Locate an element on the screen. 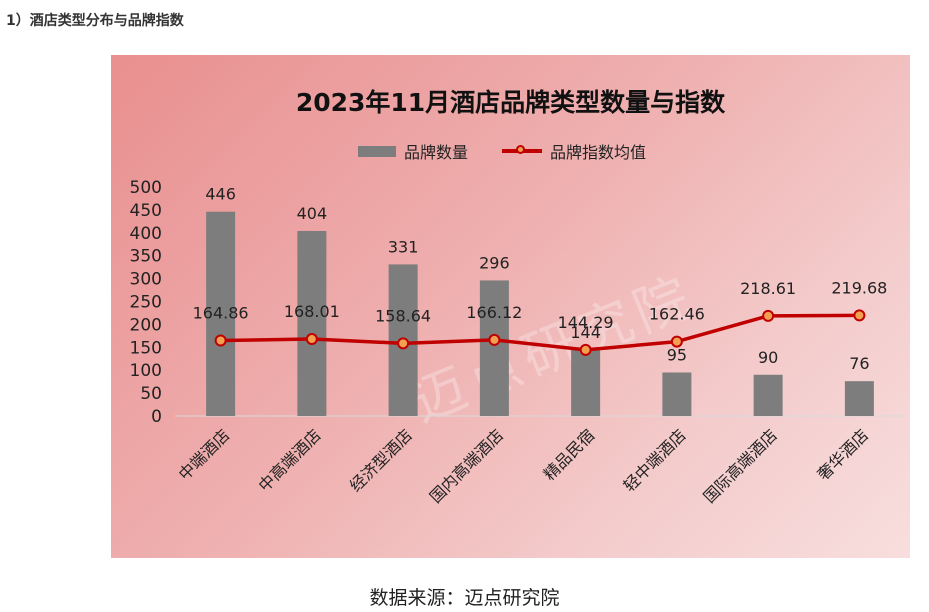 The height and width of the screenshot is (612, 929). bar-data-label: 296 is located at coordinates (494, 262).